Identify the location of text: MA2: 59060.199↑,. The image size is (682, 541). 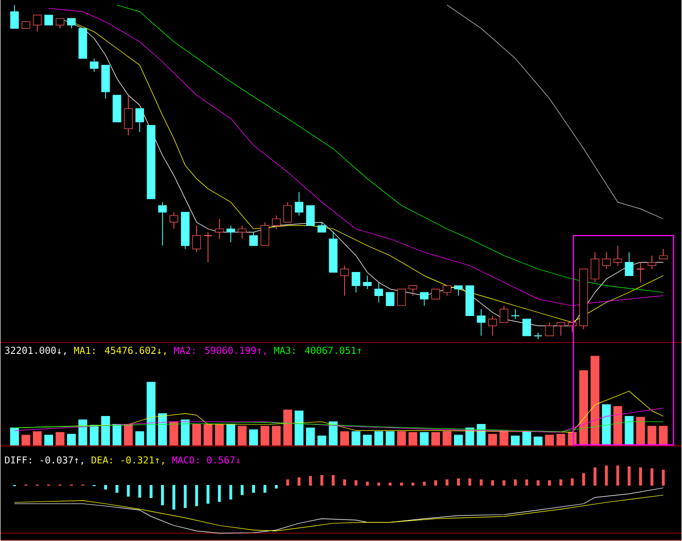
(220, 351).